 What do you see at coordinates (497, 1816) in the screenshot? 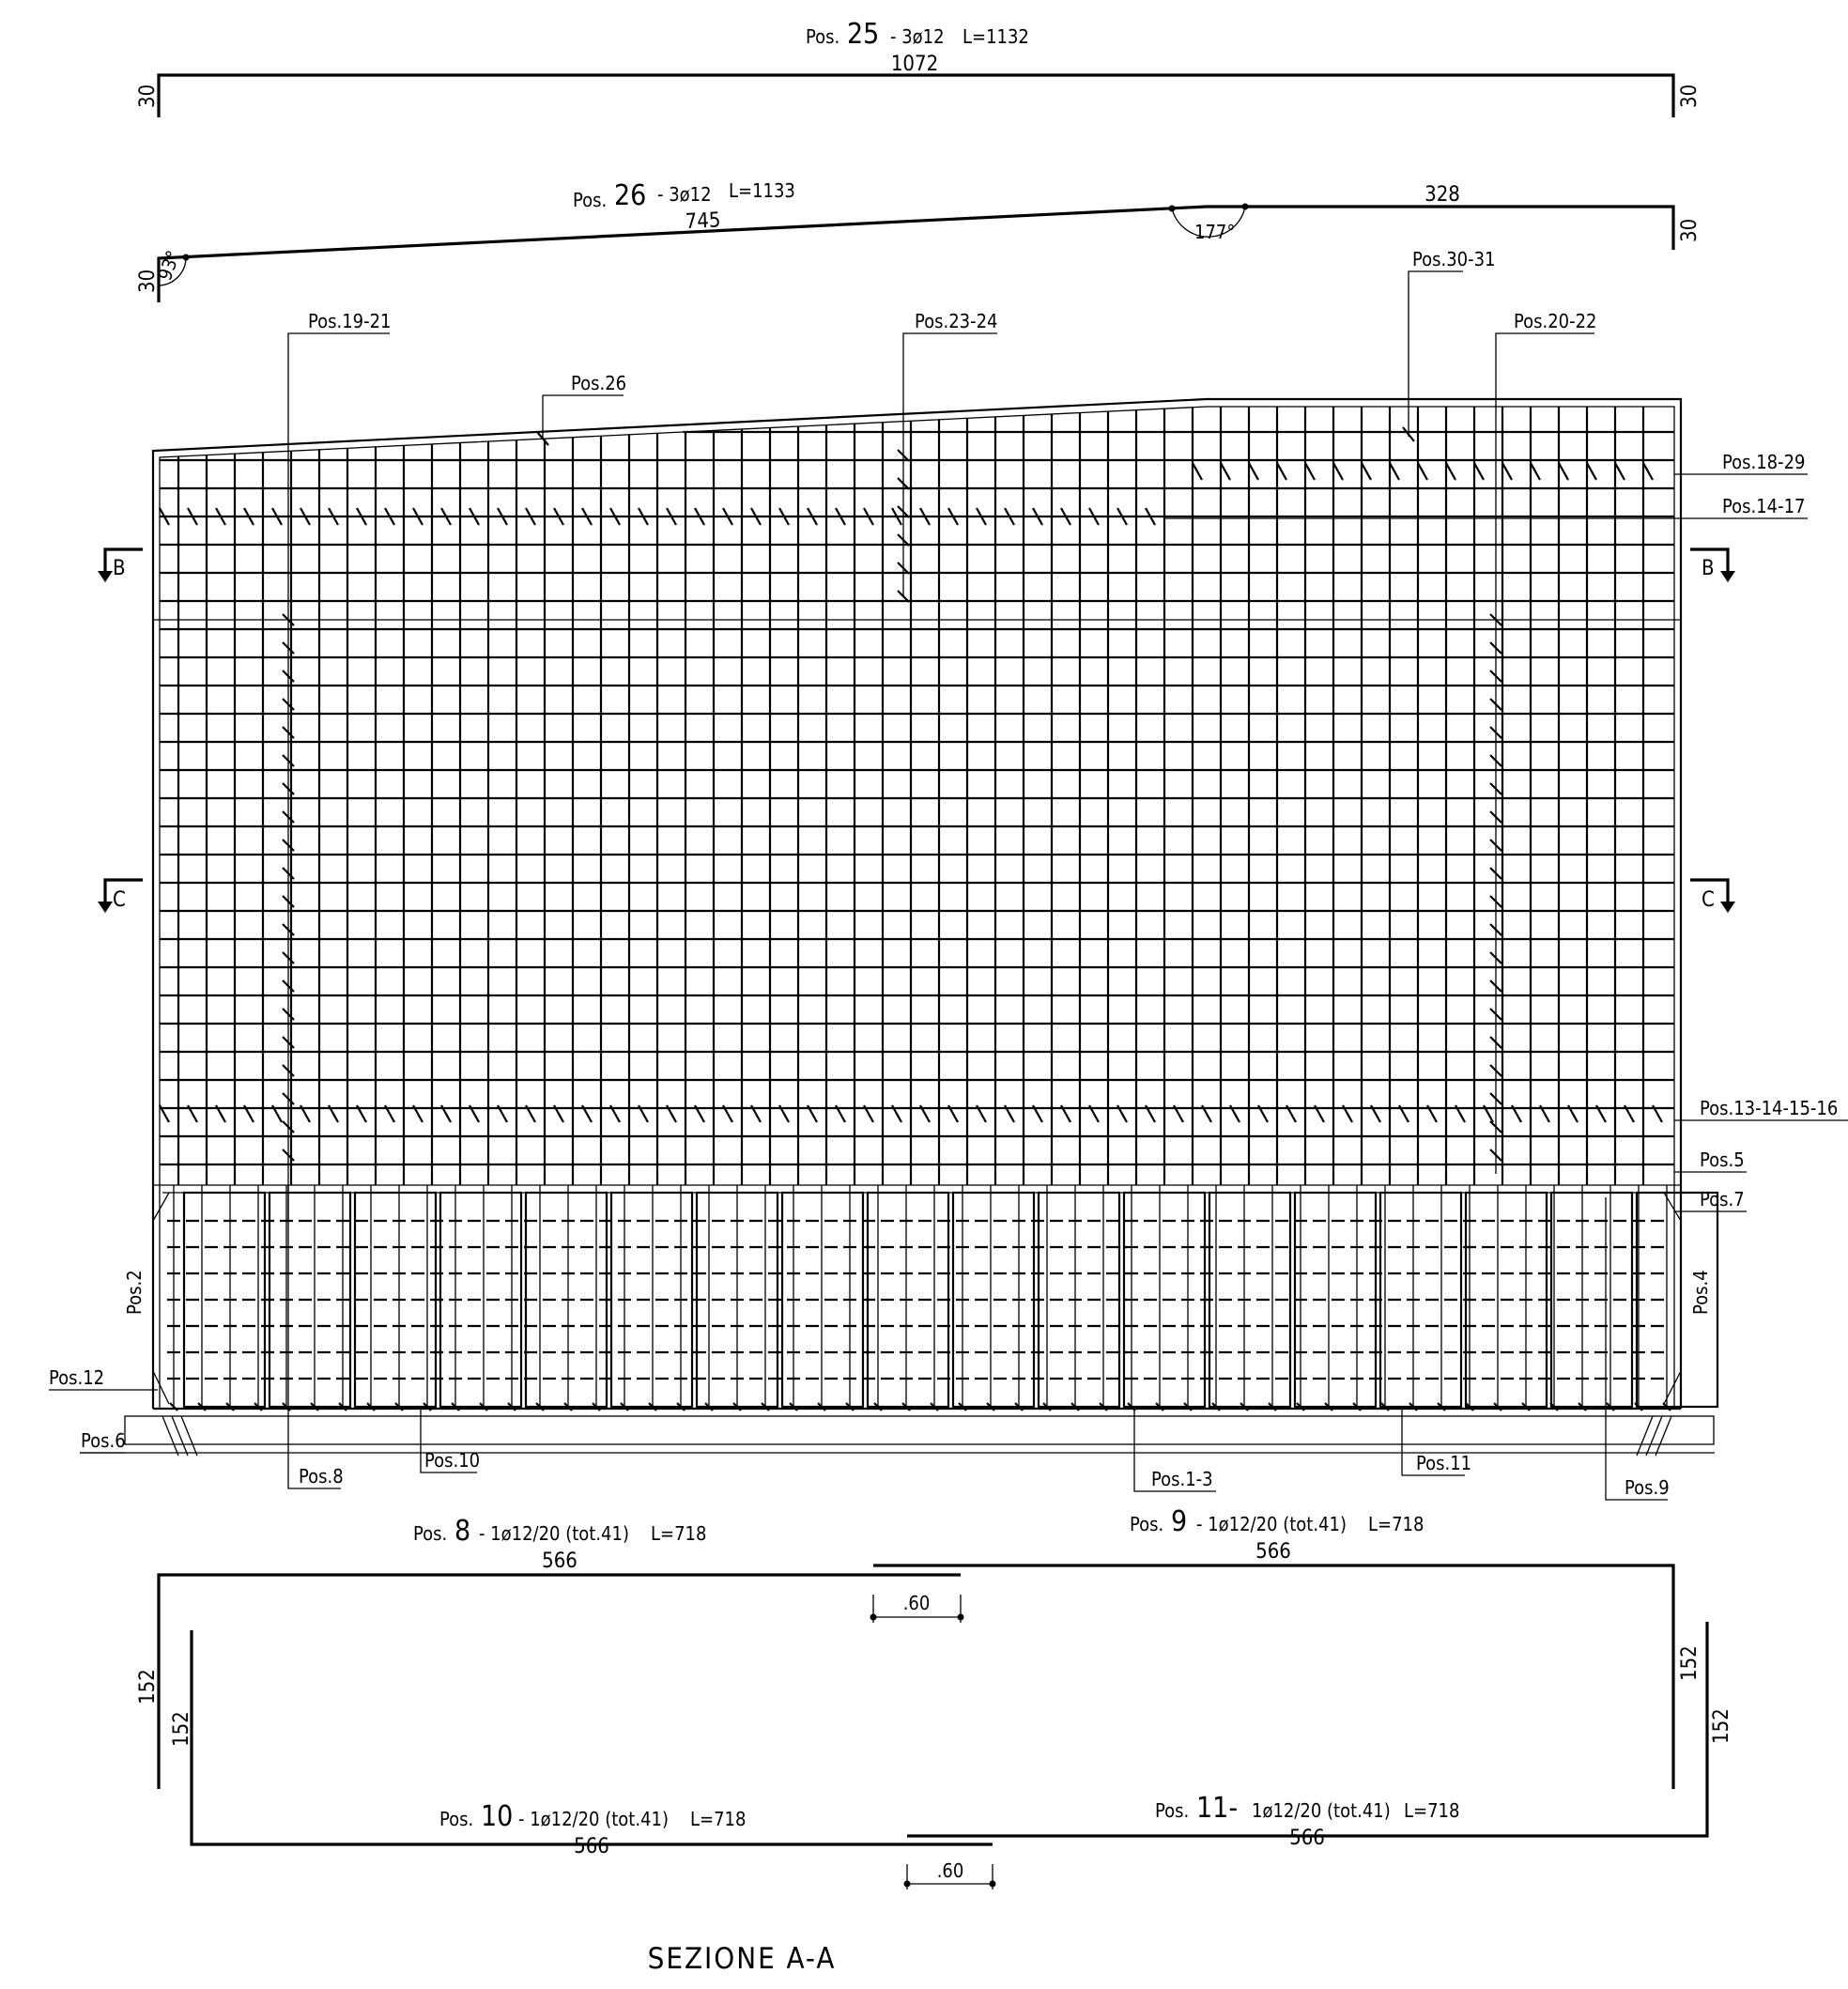
I see `pos10-number: 10` at bounding box center [497, 1816].